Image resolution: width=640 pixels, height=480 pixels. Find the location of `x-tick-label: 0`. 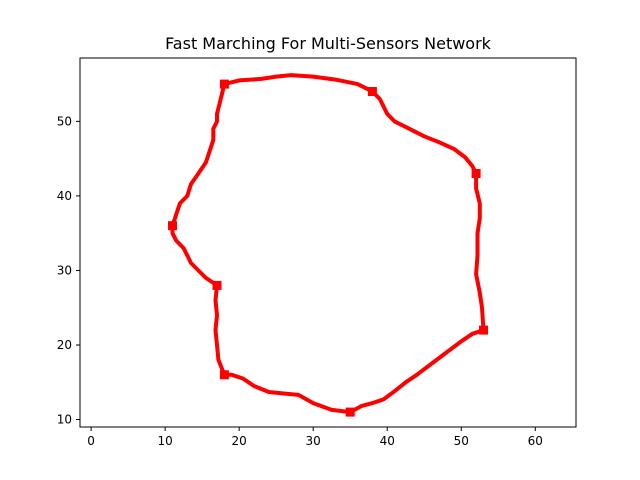

x-tick-label: 0 is located at coordinates (91, 441).